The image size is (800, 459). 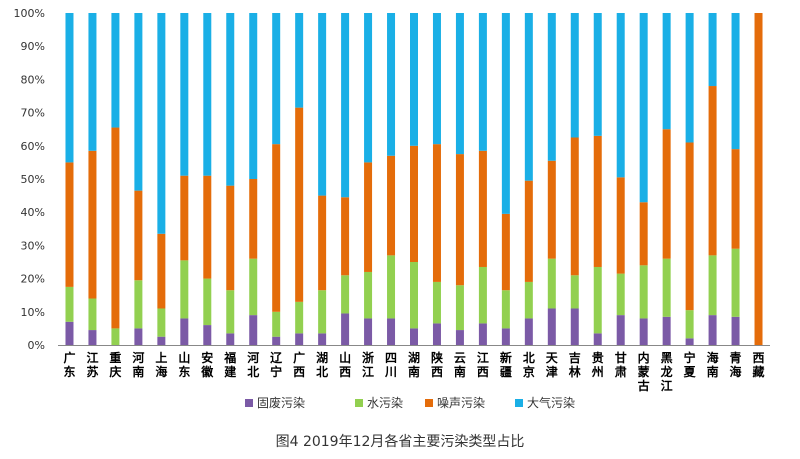 What do you see at coordinates (621, 364) in the screenshot?
I see `x-tick-label: 甘肃` at bounding box center [621, 364].